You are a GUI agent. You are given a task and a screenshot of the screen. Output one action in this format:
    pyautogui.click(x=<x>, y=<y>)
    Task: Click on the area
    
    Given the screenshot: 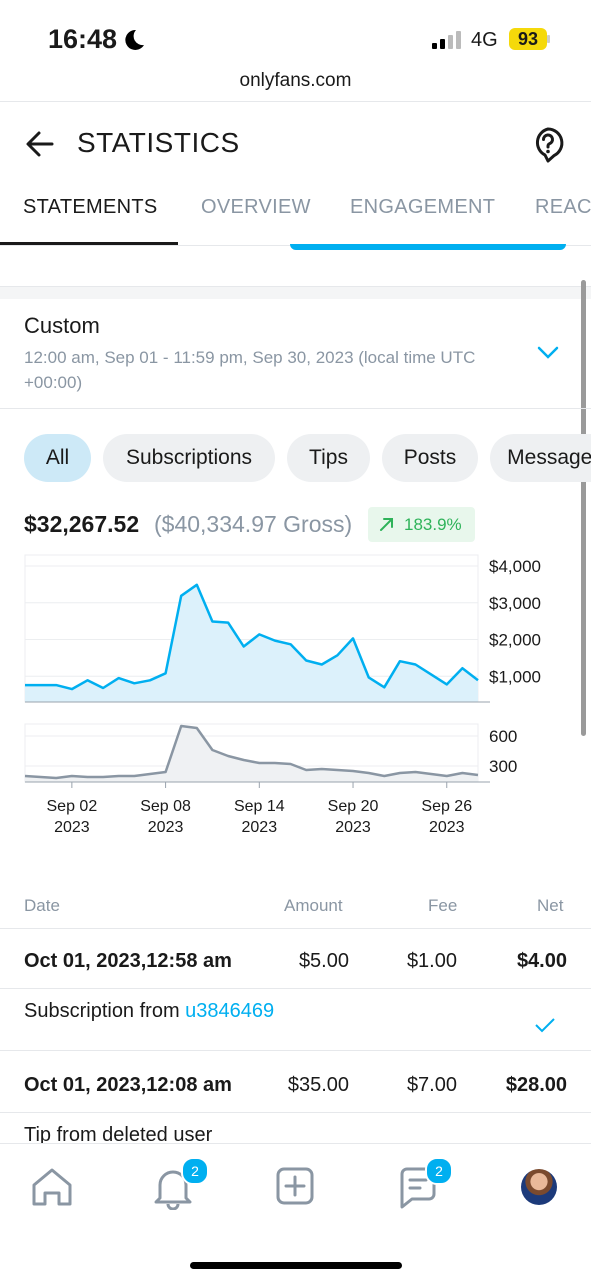 What is the action you would take?
    pyautogui.click(x=251, y=643)
    